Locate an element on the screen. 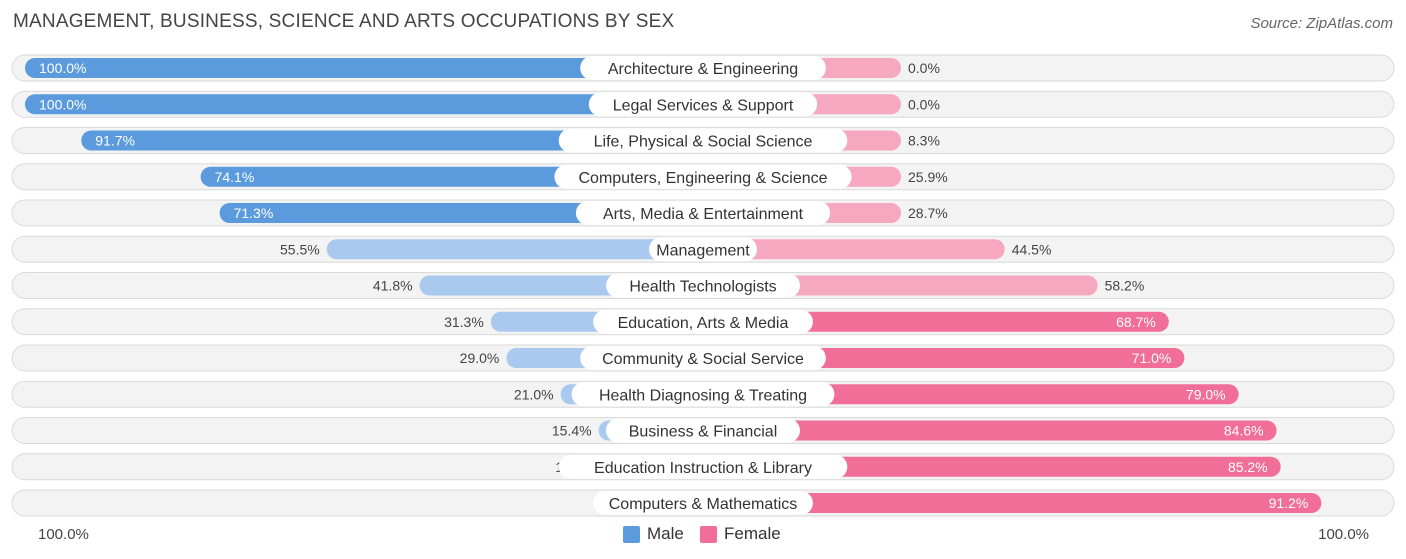 The width and height of the screenshot is (1406, 559). legend-swatch-male is located at coordinates (631, 534).